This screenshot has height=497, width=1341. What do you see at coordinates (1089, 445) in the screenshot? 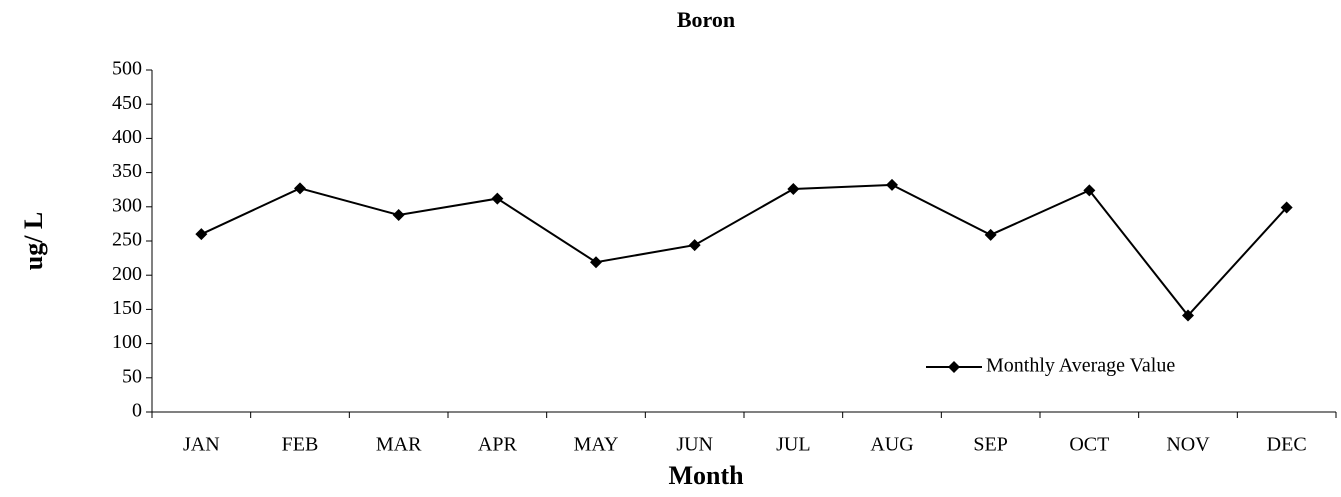
I see `x-tick-label: OCT` at bounding box center [1089, 445].